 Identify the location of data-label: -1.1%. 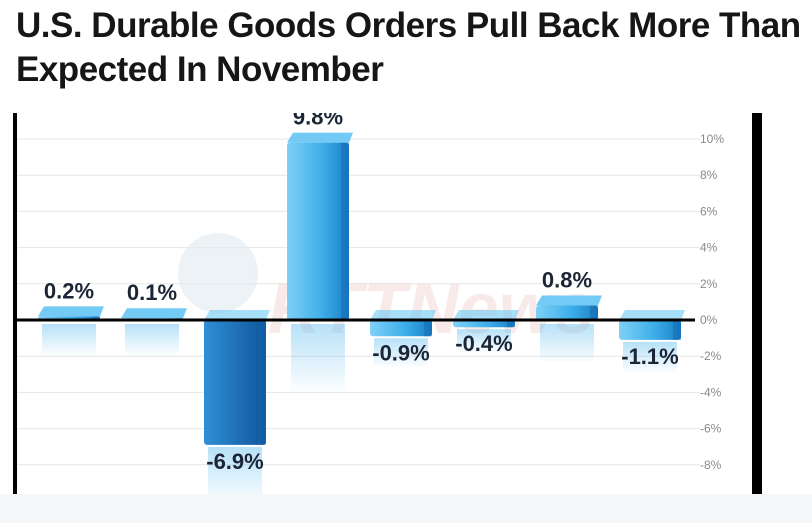
(649, 356).